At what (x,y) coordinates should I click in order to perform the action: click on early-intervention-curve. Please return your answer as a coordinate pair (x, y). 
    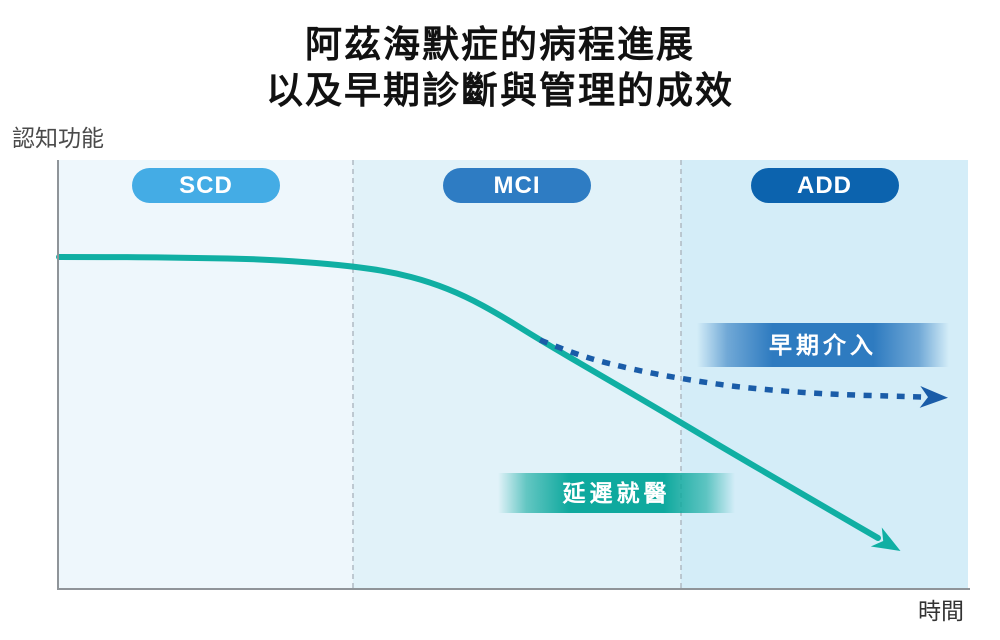
    Looking at the image, I should click on (730, 368).